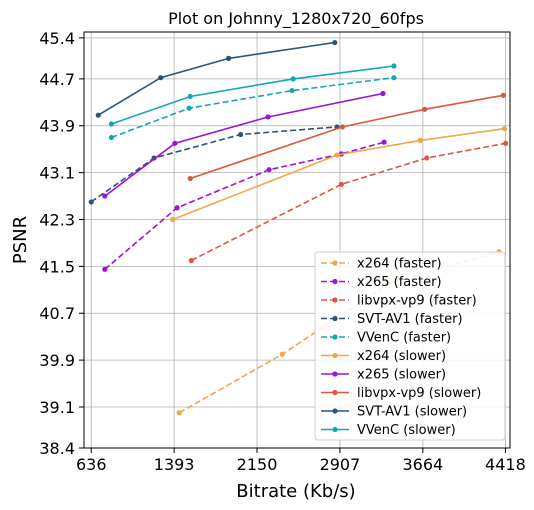  I want to click on y-tick-label: 38.4, so click(57, 448).